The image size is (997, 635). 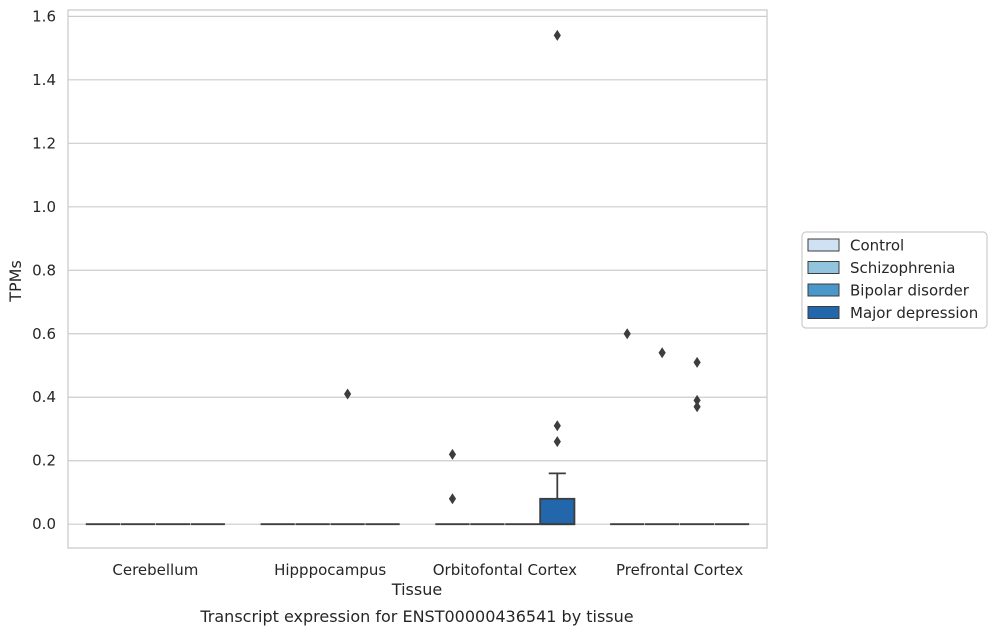 I want to click on y-tick-label: 1.6, so click(x=44, y=16).